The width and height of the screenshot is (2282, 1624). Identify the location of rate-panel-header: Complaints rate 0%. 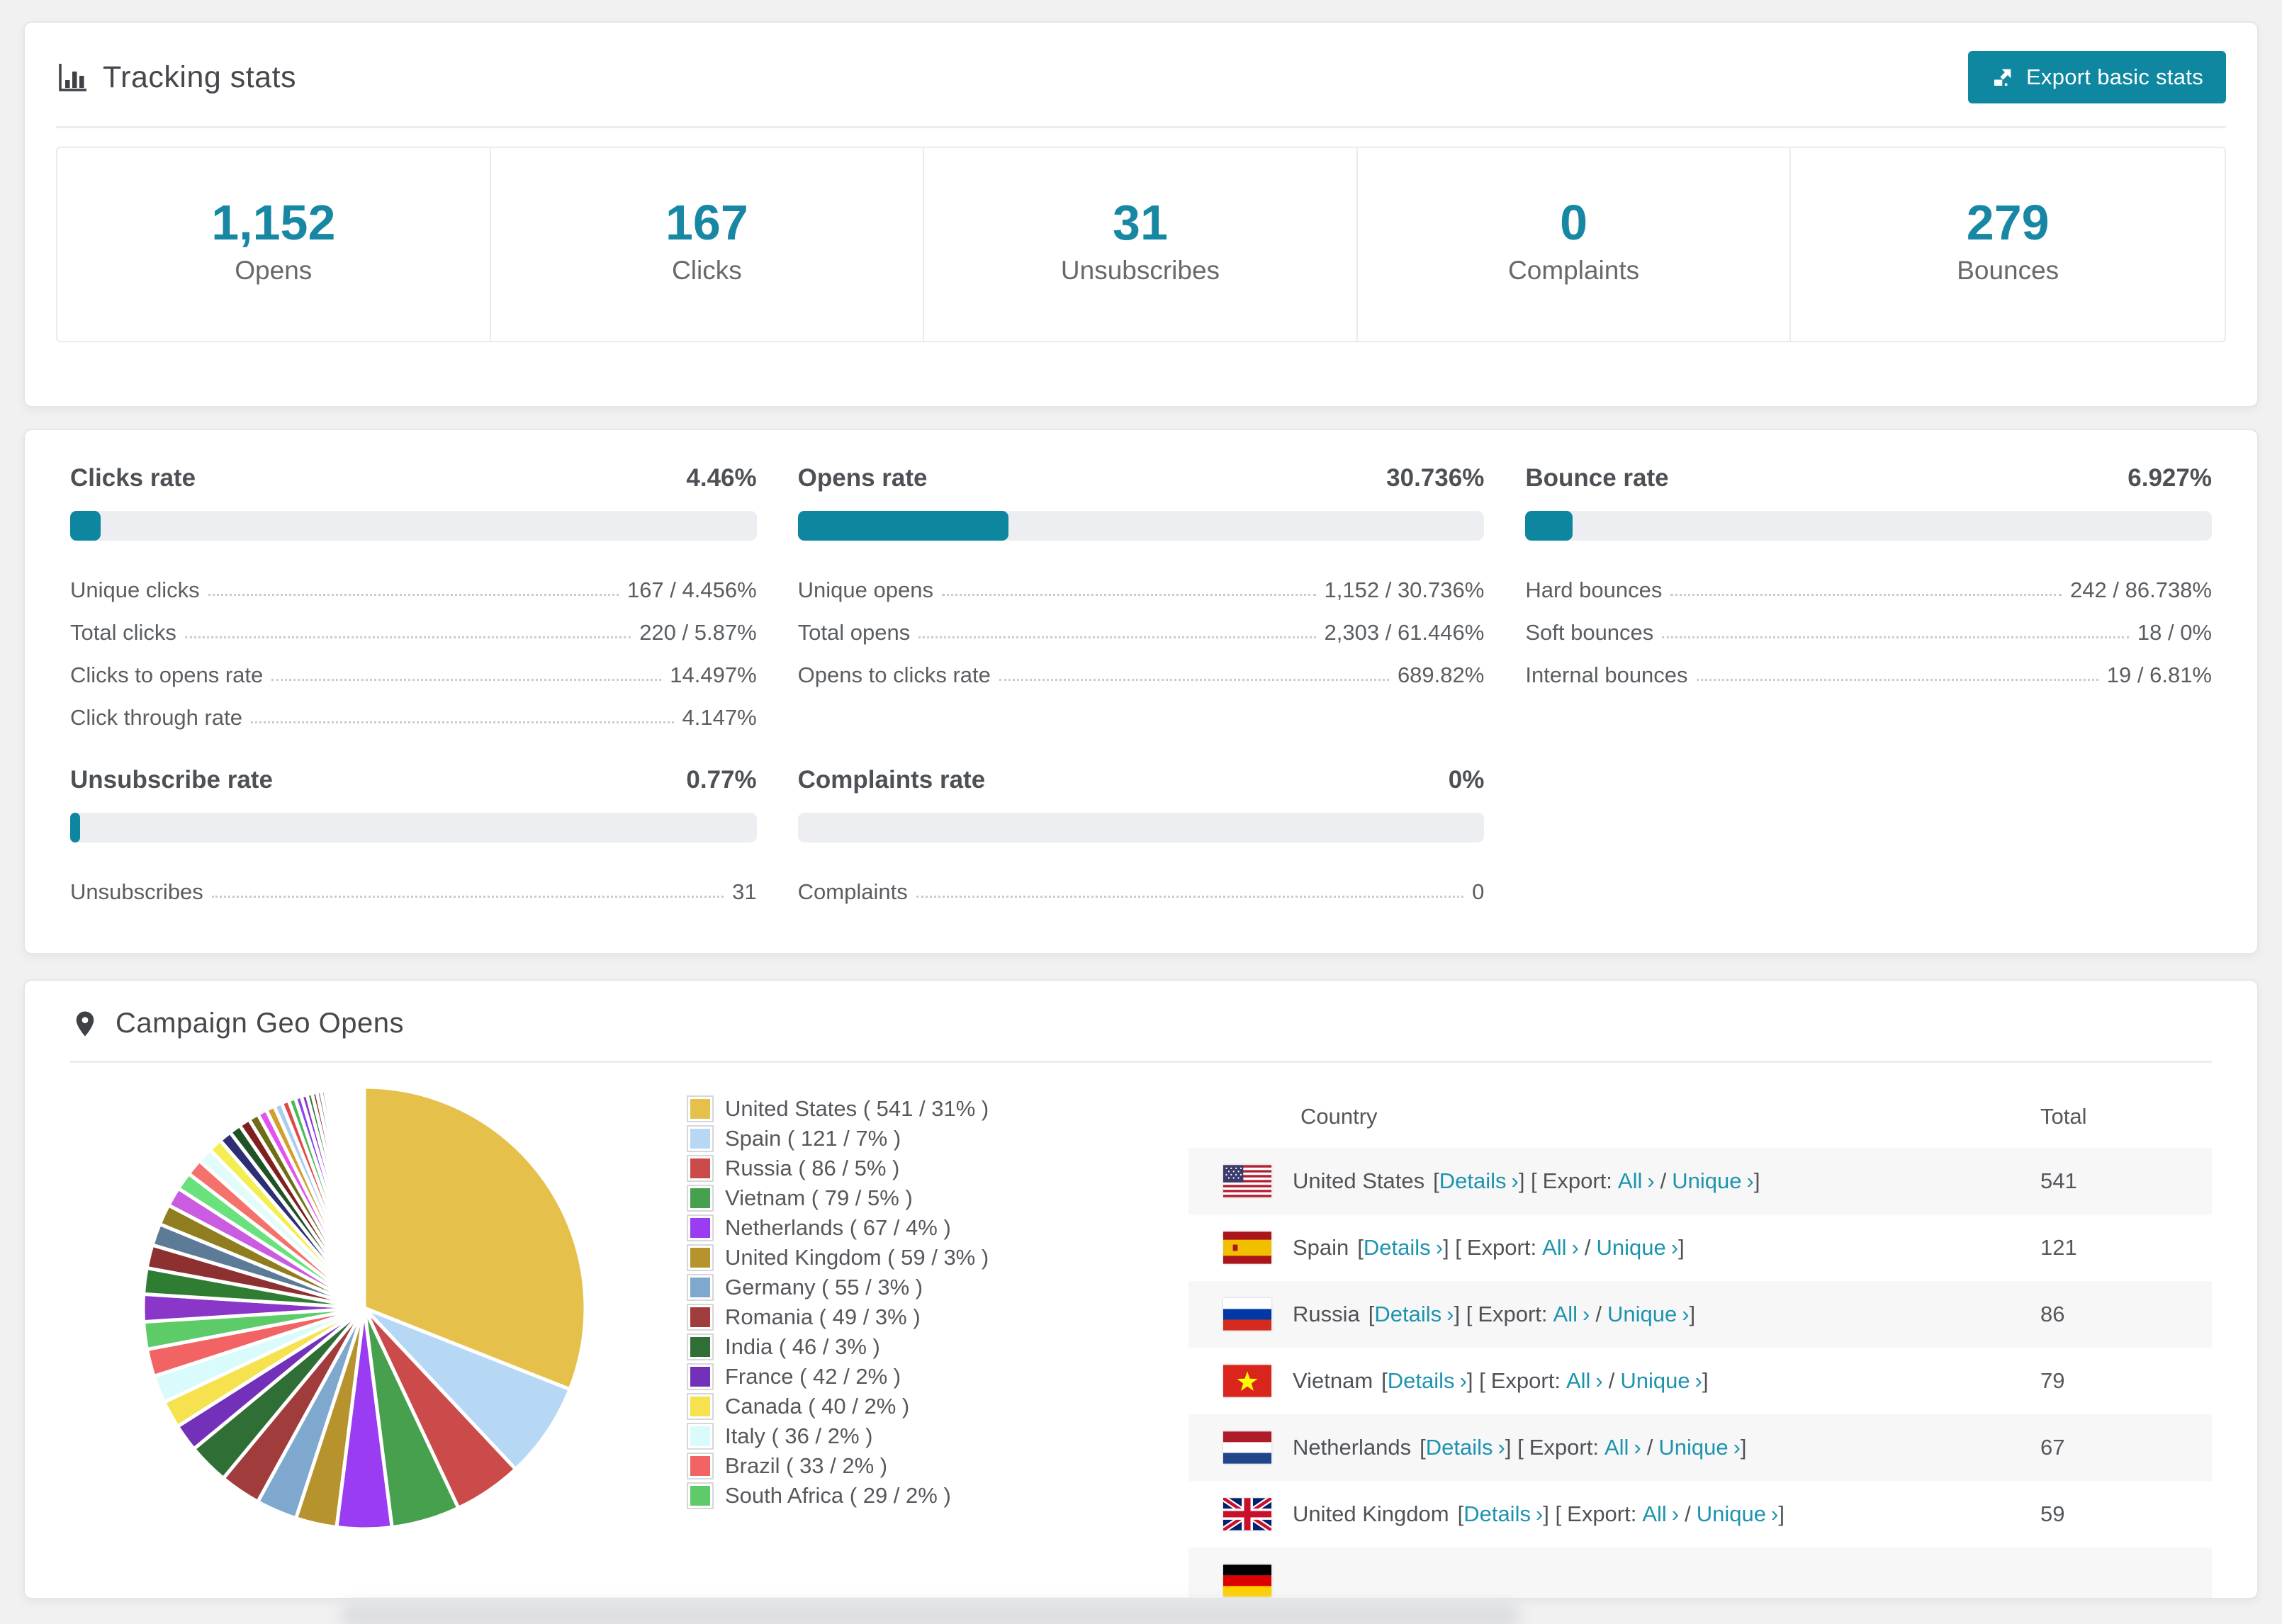
(1142, 780).